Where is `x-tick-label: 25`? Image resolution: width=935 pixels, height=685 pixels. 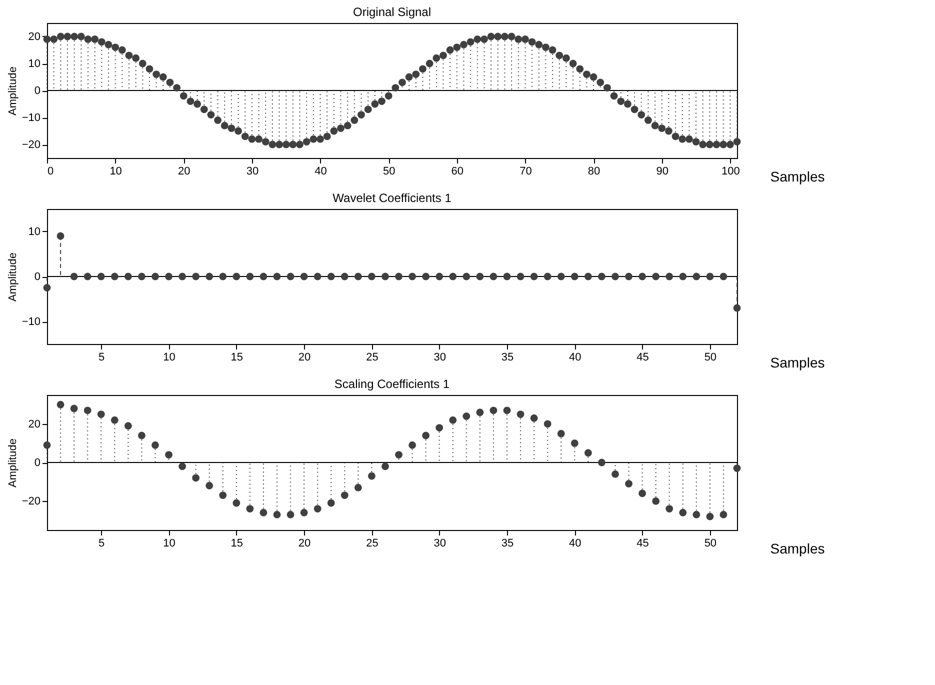
x-tick-label: 25 is located at coordinates (372, 544).